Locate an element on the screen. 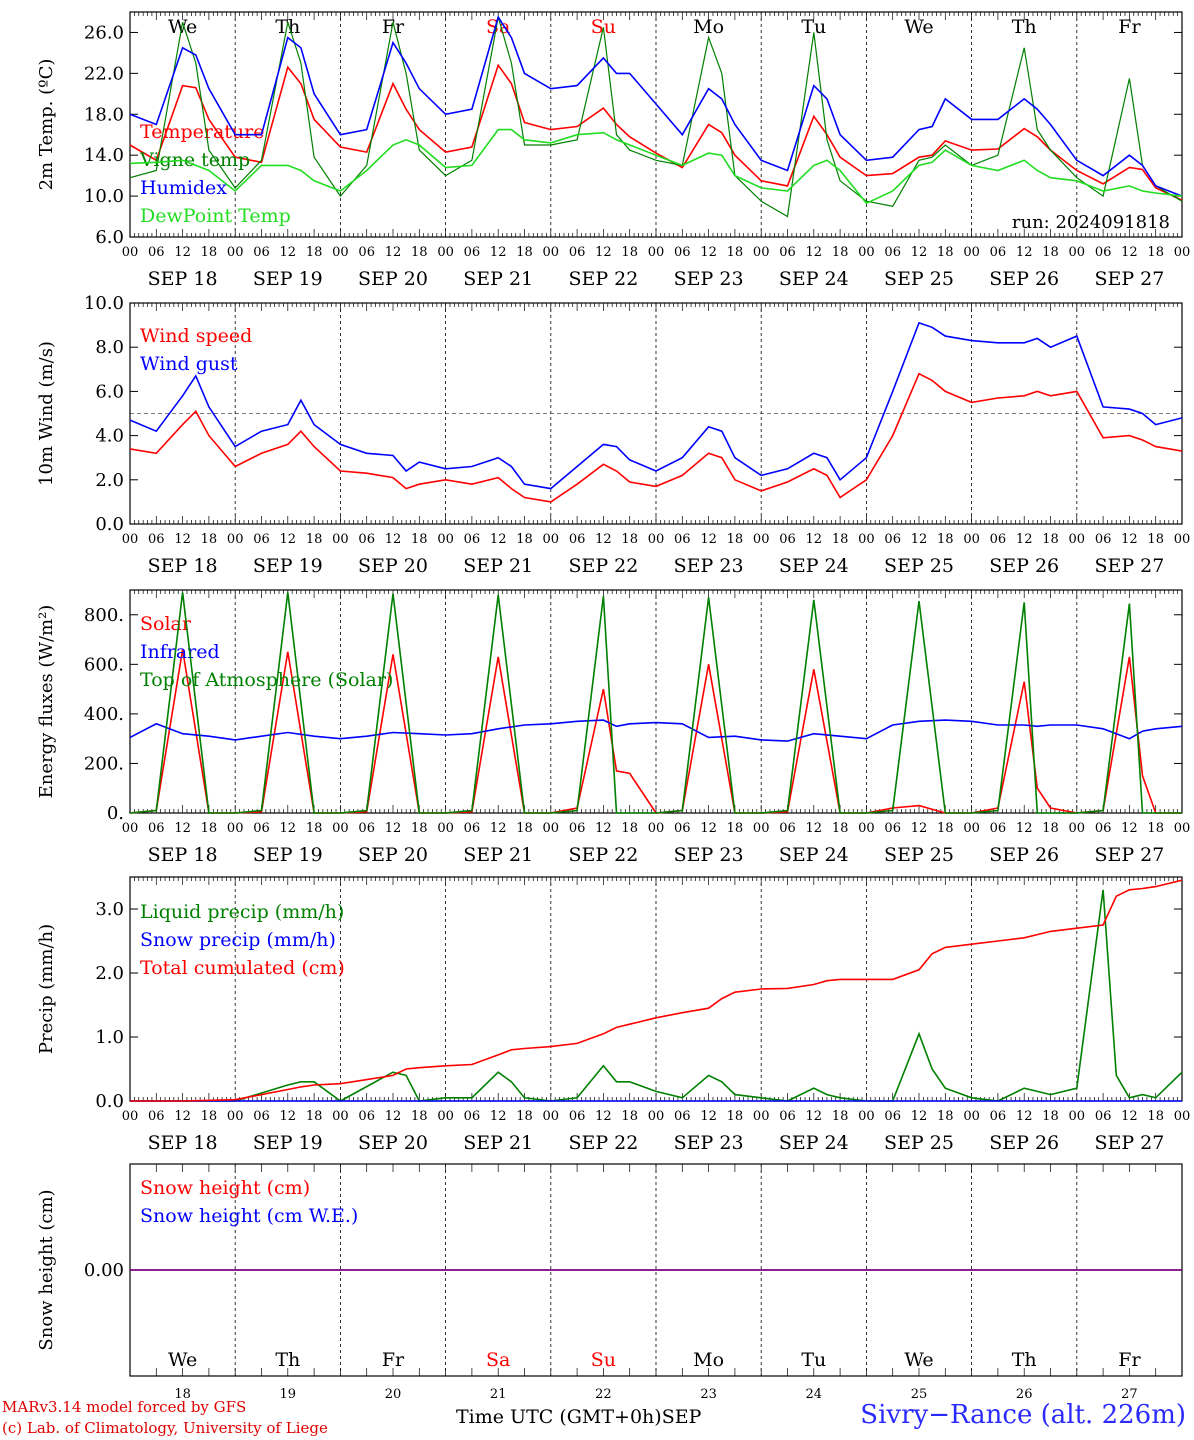 Image resolution: width=1194 pixels, height=1440 pixels. date-label: SEP 18 is located at coordinates (183, 1143).